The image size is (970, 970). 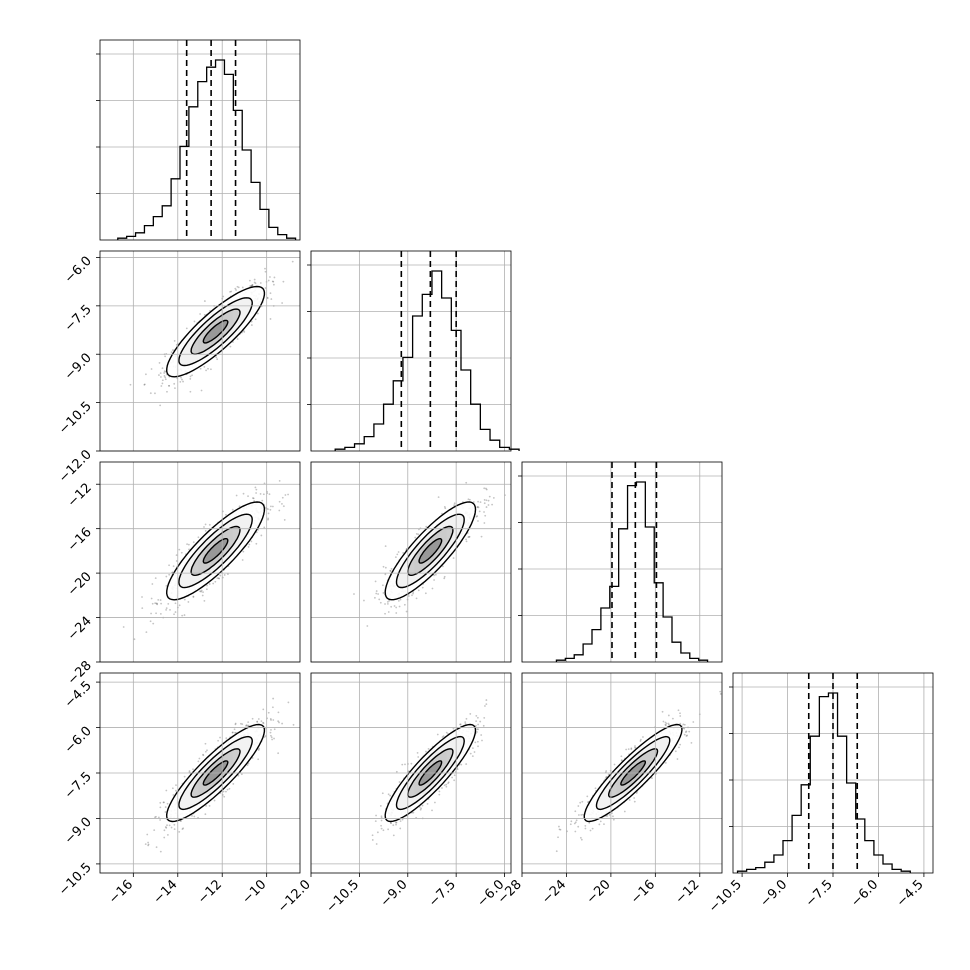 What do you see at coordinates (207, 149) in the screenshot?
I see `histogram-step-line` at bounding box center [207, 149].